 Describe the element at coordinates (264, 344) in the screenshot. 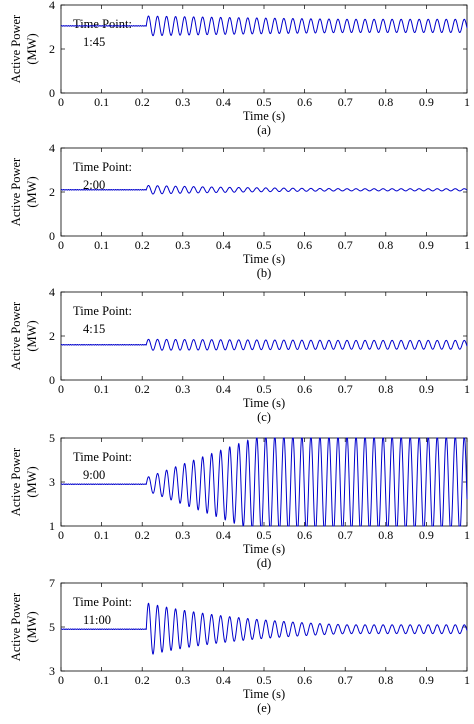

I see `power-waveform-c` at that location.